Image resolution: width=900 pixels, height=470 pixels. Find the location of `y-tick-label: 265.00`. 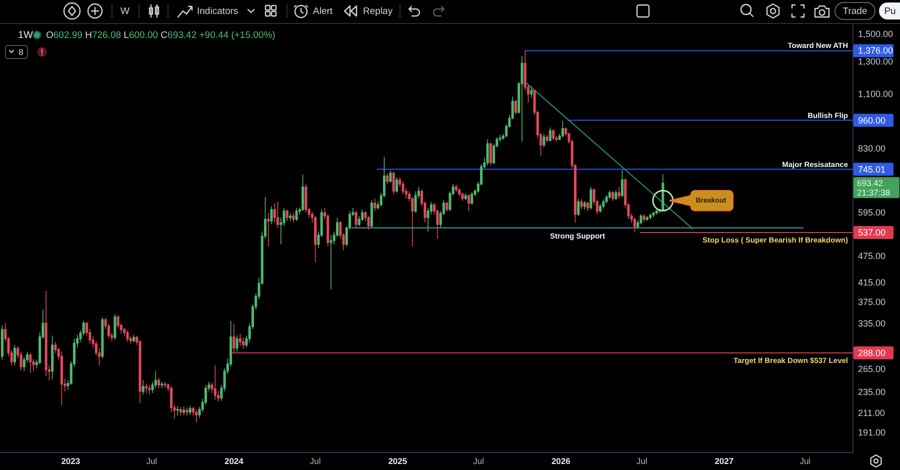

y-tick-label: 265.00 is located at coordinates (872, 369).